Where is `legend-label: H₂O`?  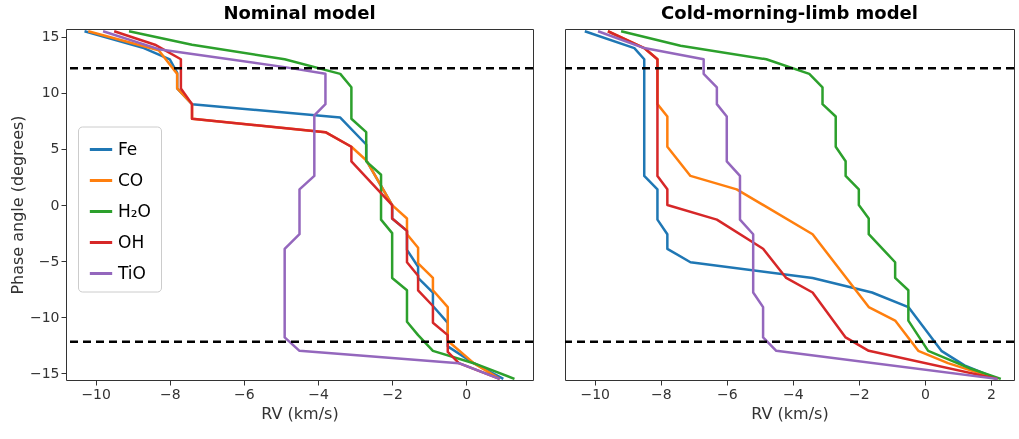
legend-label: H₂O is located at coordinates (134, 210).